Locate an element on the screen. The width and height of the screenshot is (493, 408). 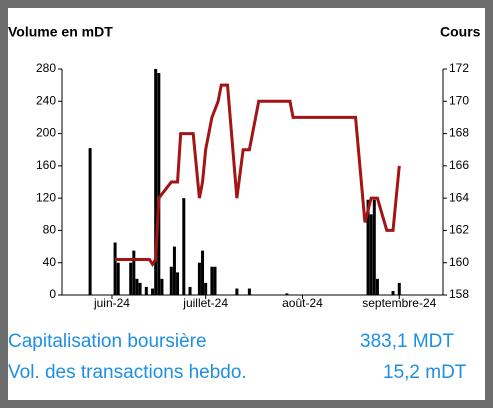
y2-tick-label: 170 is located at coordinates (459, 100).